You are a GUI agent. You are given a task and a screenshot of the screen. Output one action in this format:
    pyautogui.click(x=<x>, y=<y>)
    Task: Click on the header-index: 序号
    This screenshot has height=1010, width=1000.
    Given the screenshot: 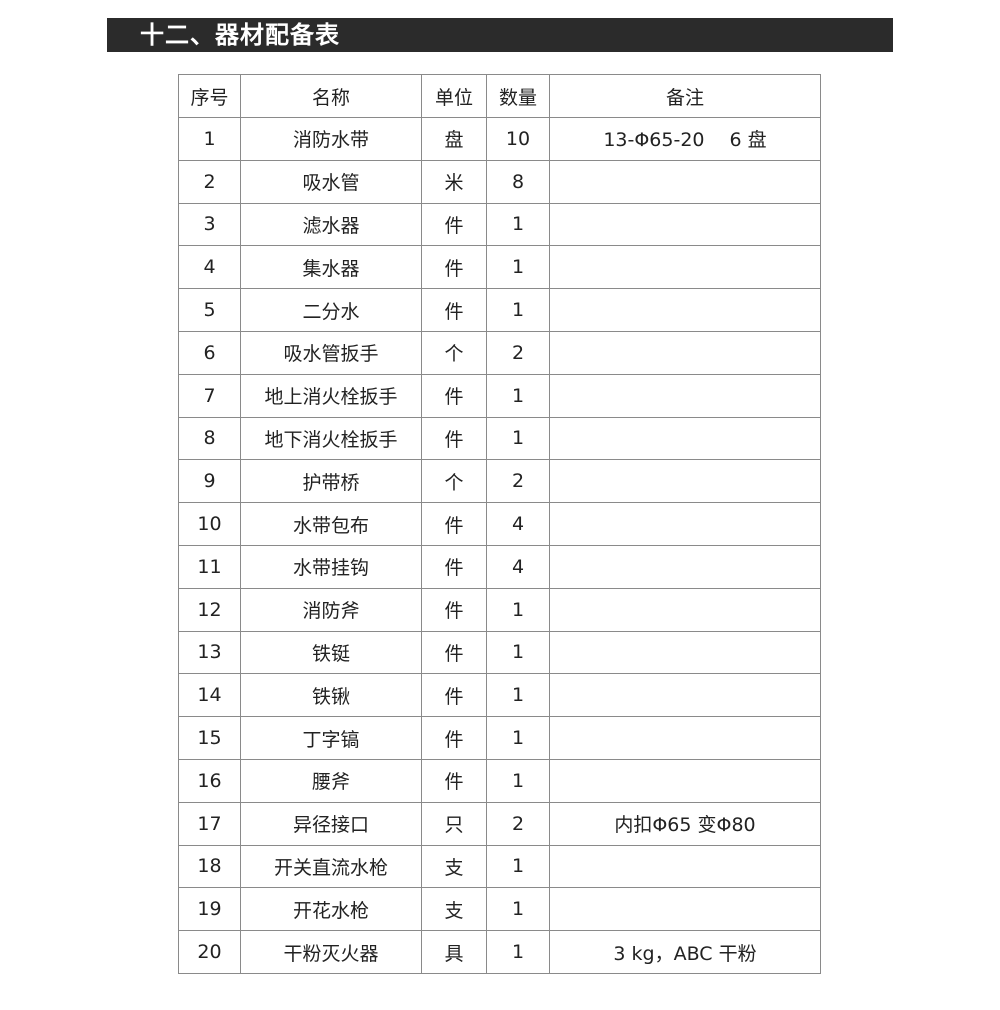 What is the action you would take?
    pyautogui.click(x=209, y=96)
    